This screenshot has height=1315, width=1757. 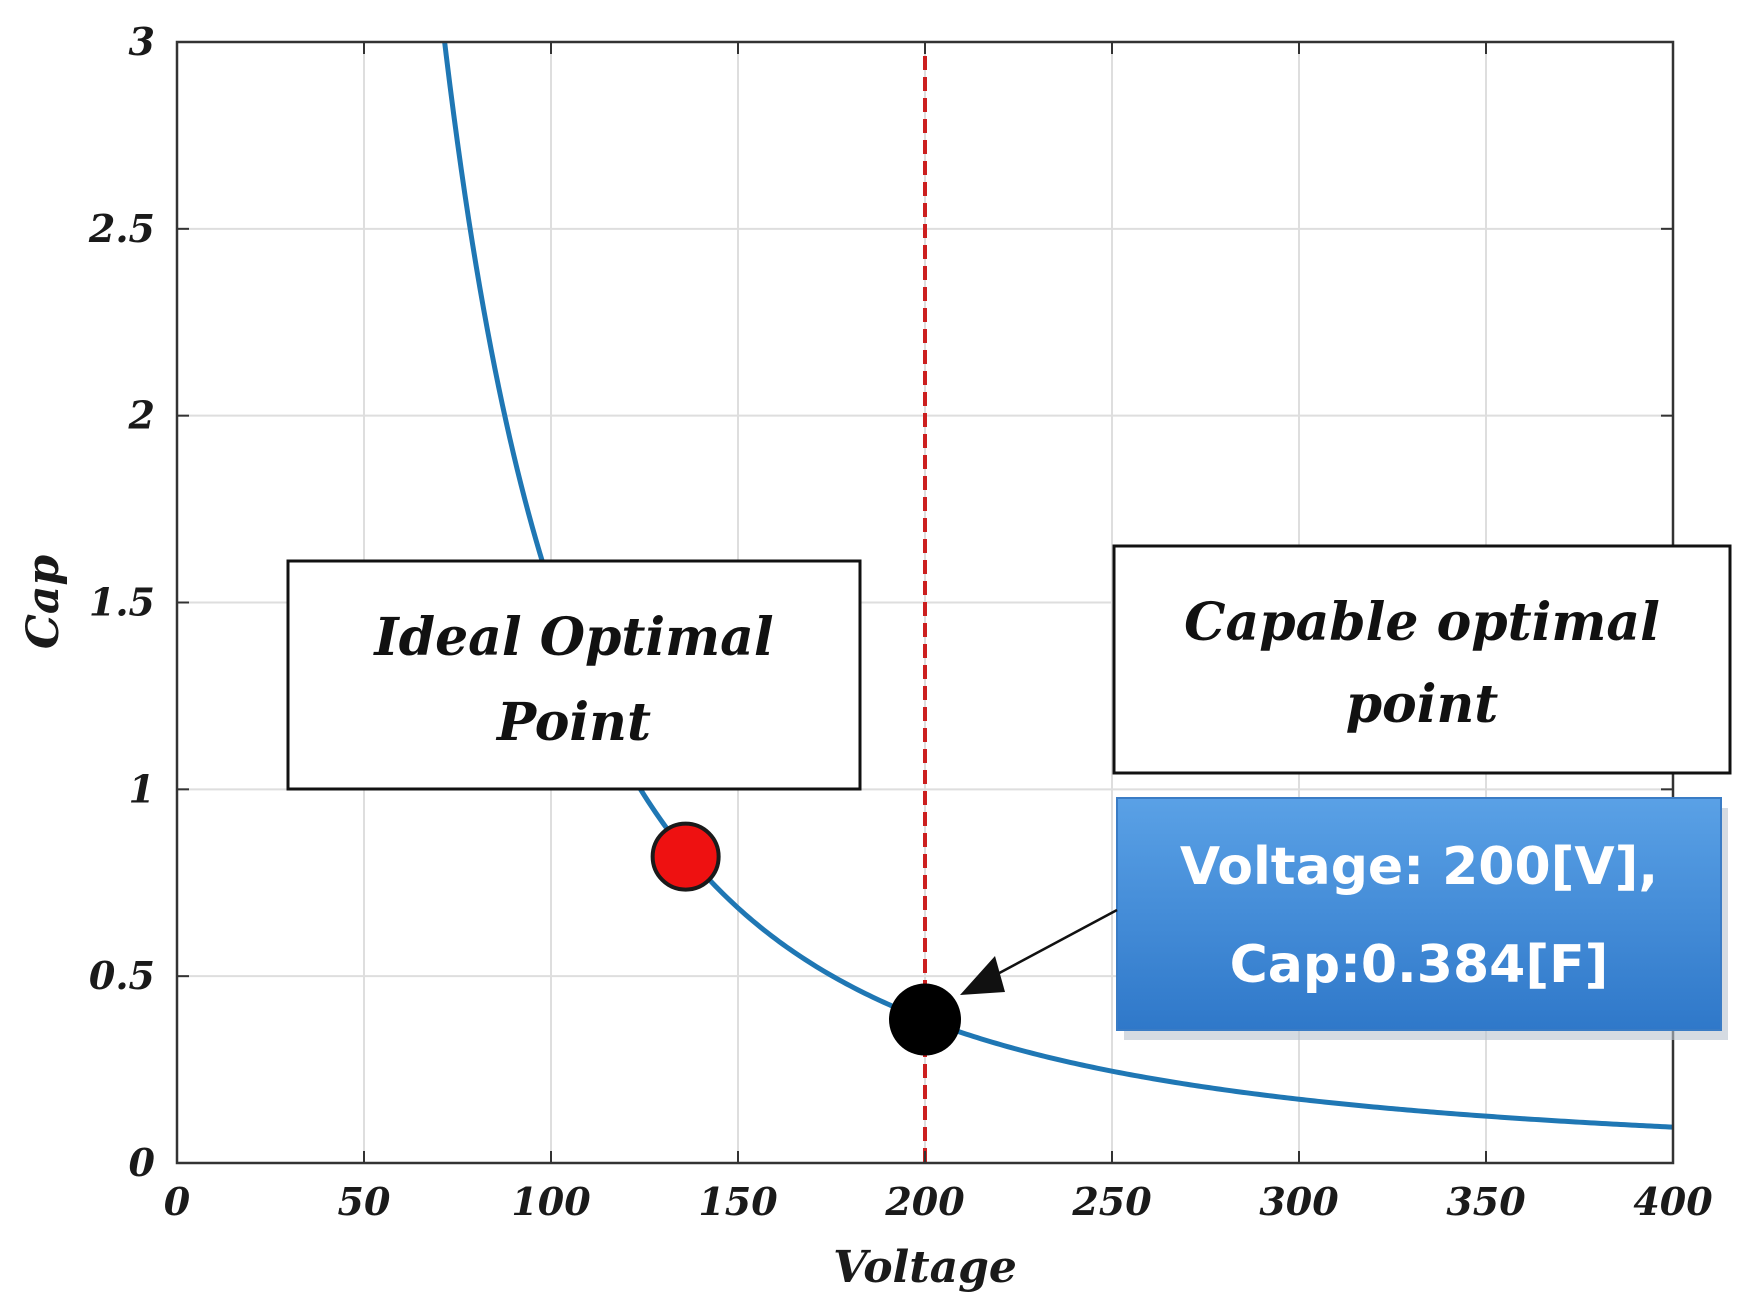 I want to click on capable-point-label-line2: point, so click(x=1422, y=704).